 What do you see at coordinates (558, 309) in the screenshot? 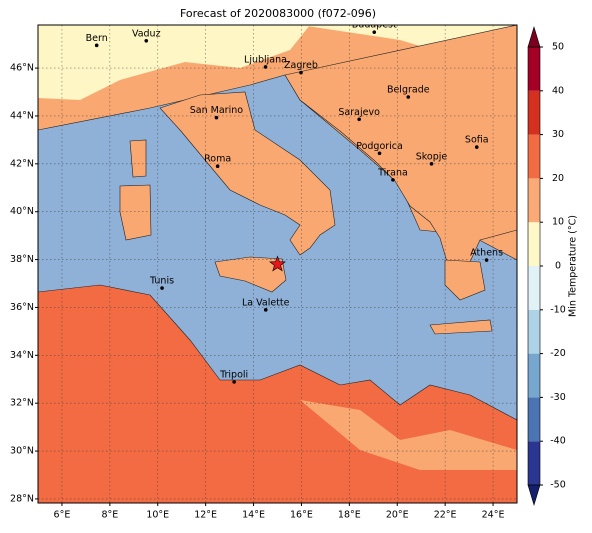
I see `colorbar-tick-label: -10` at bounding box center [558, 309].